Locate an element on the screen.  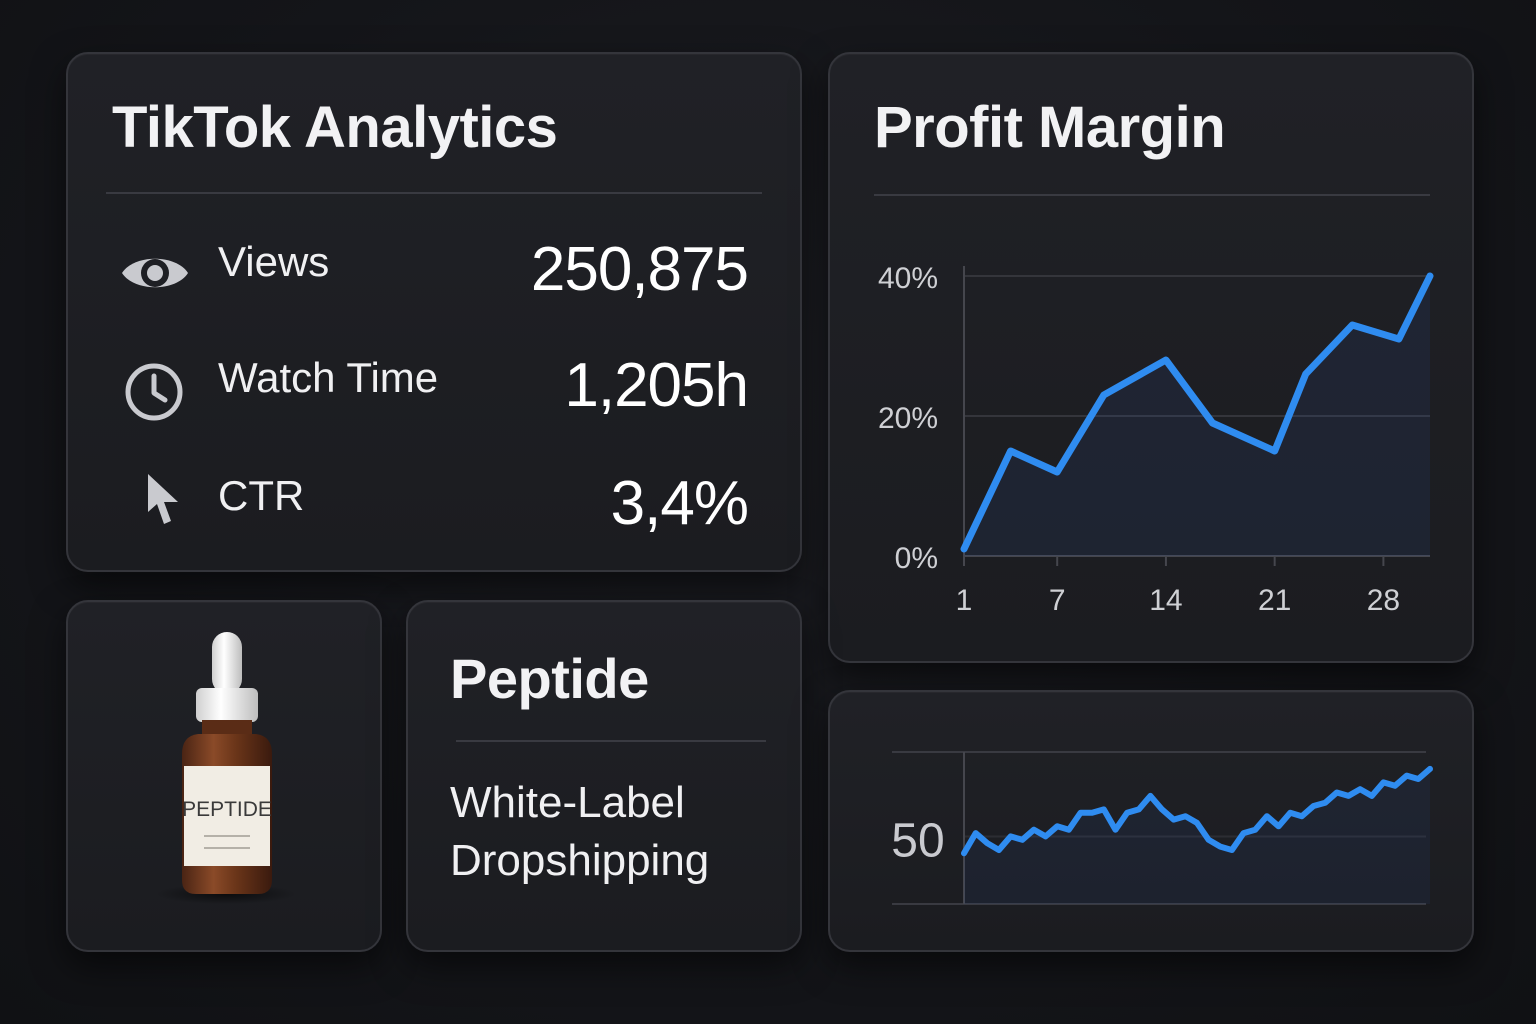
x-tick-label: 1 is located at coordinates (964, 600).